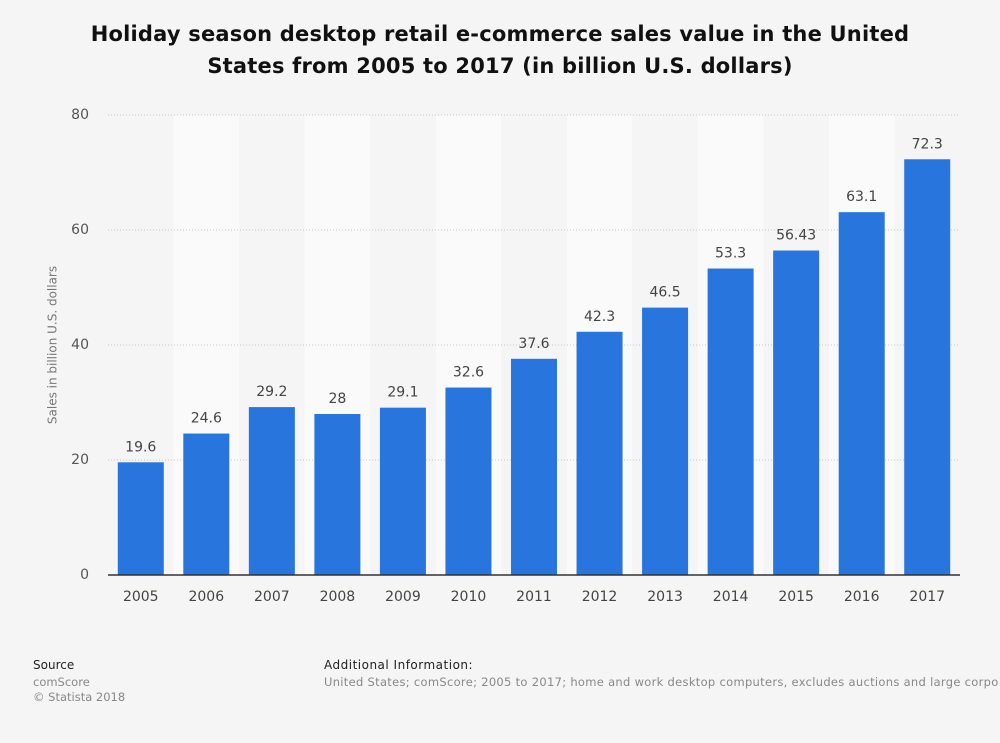 This screenshot has height=743, width=1000. What do you see at coordinates (271, 392) in the screenshot?
I see `value-label: 29.2` at bounding box center [271, 392].